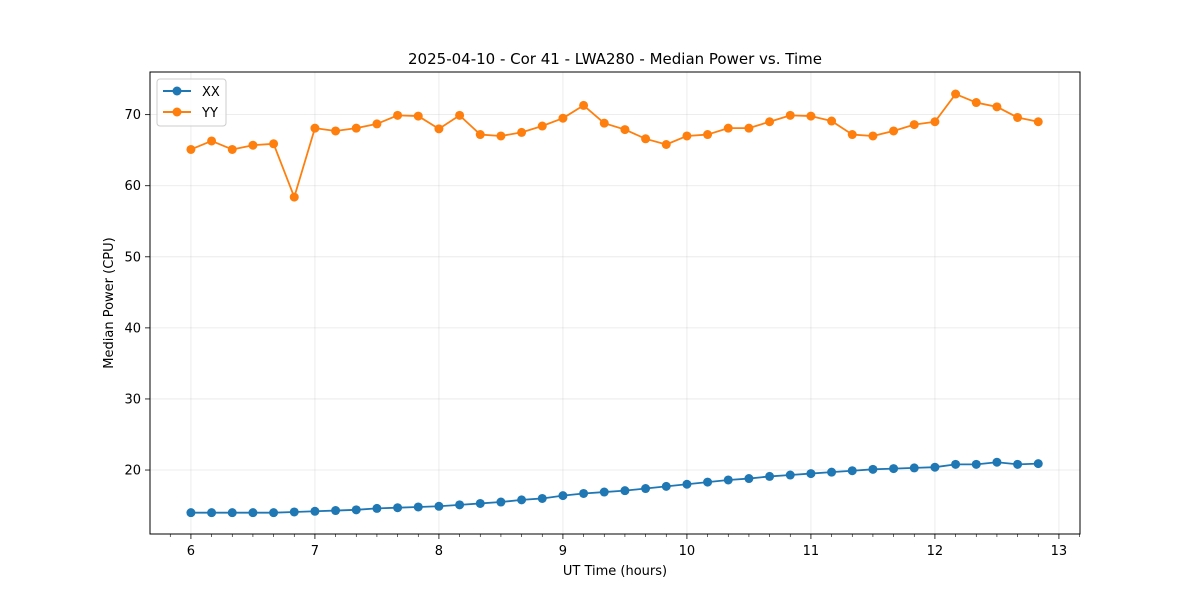 The image size is (1200, 600). Describe the element at coordinates (132, 328) in the screenshot. I see `y-tick-label: 40` at that location.